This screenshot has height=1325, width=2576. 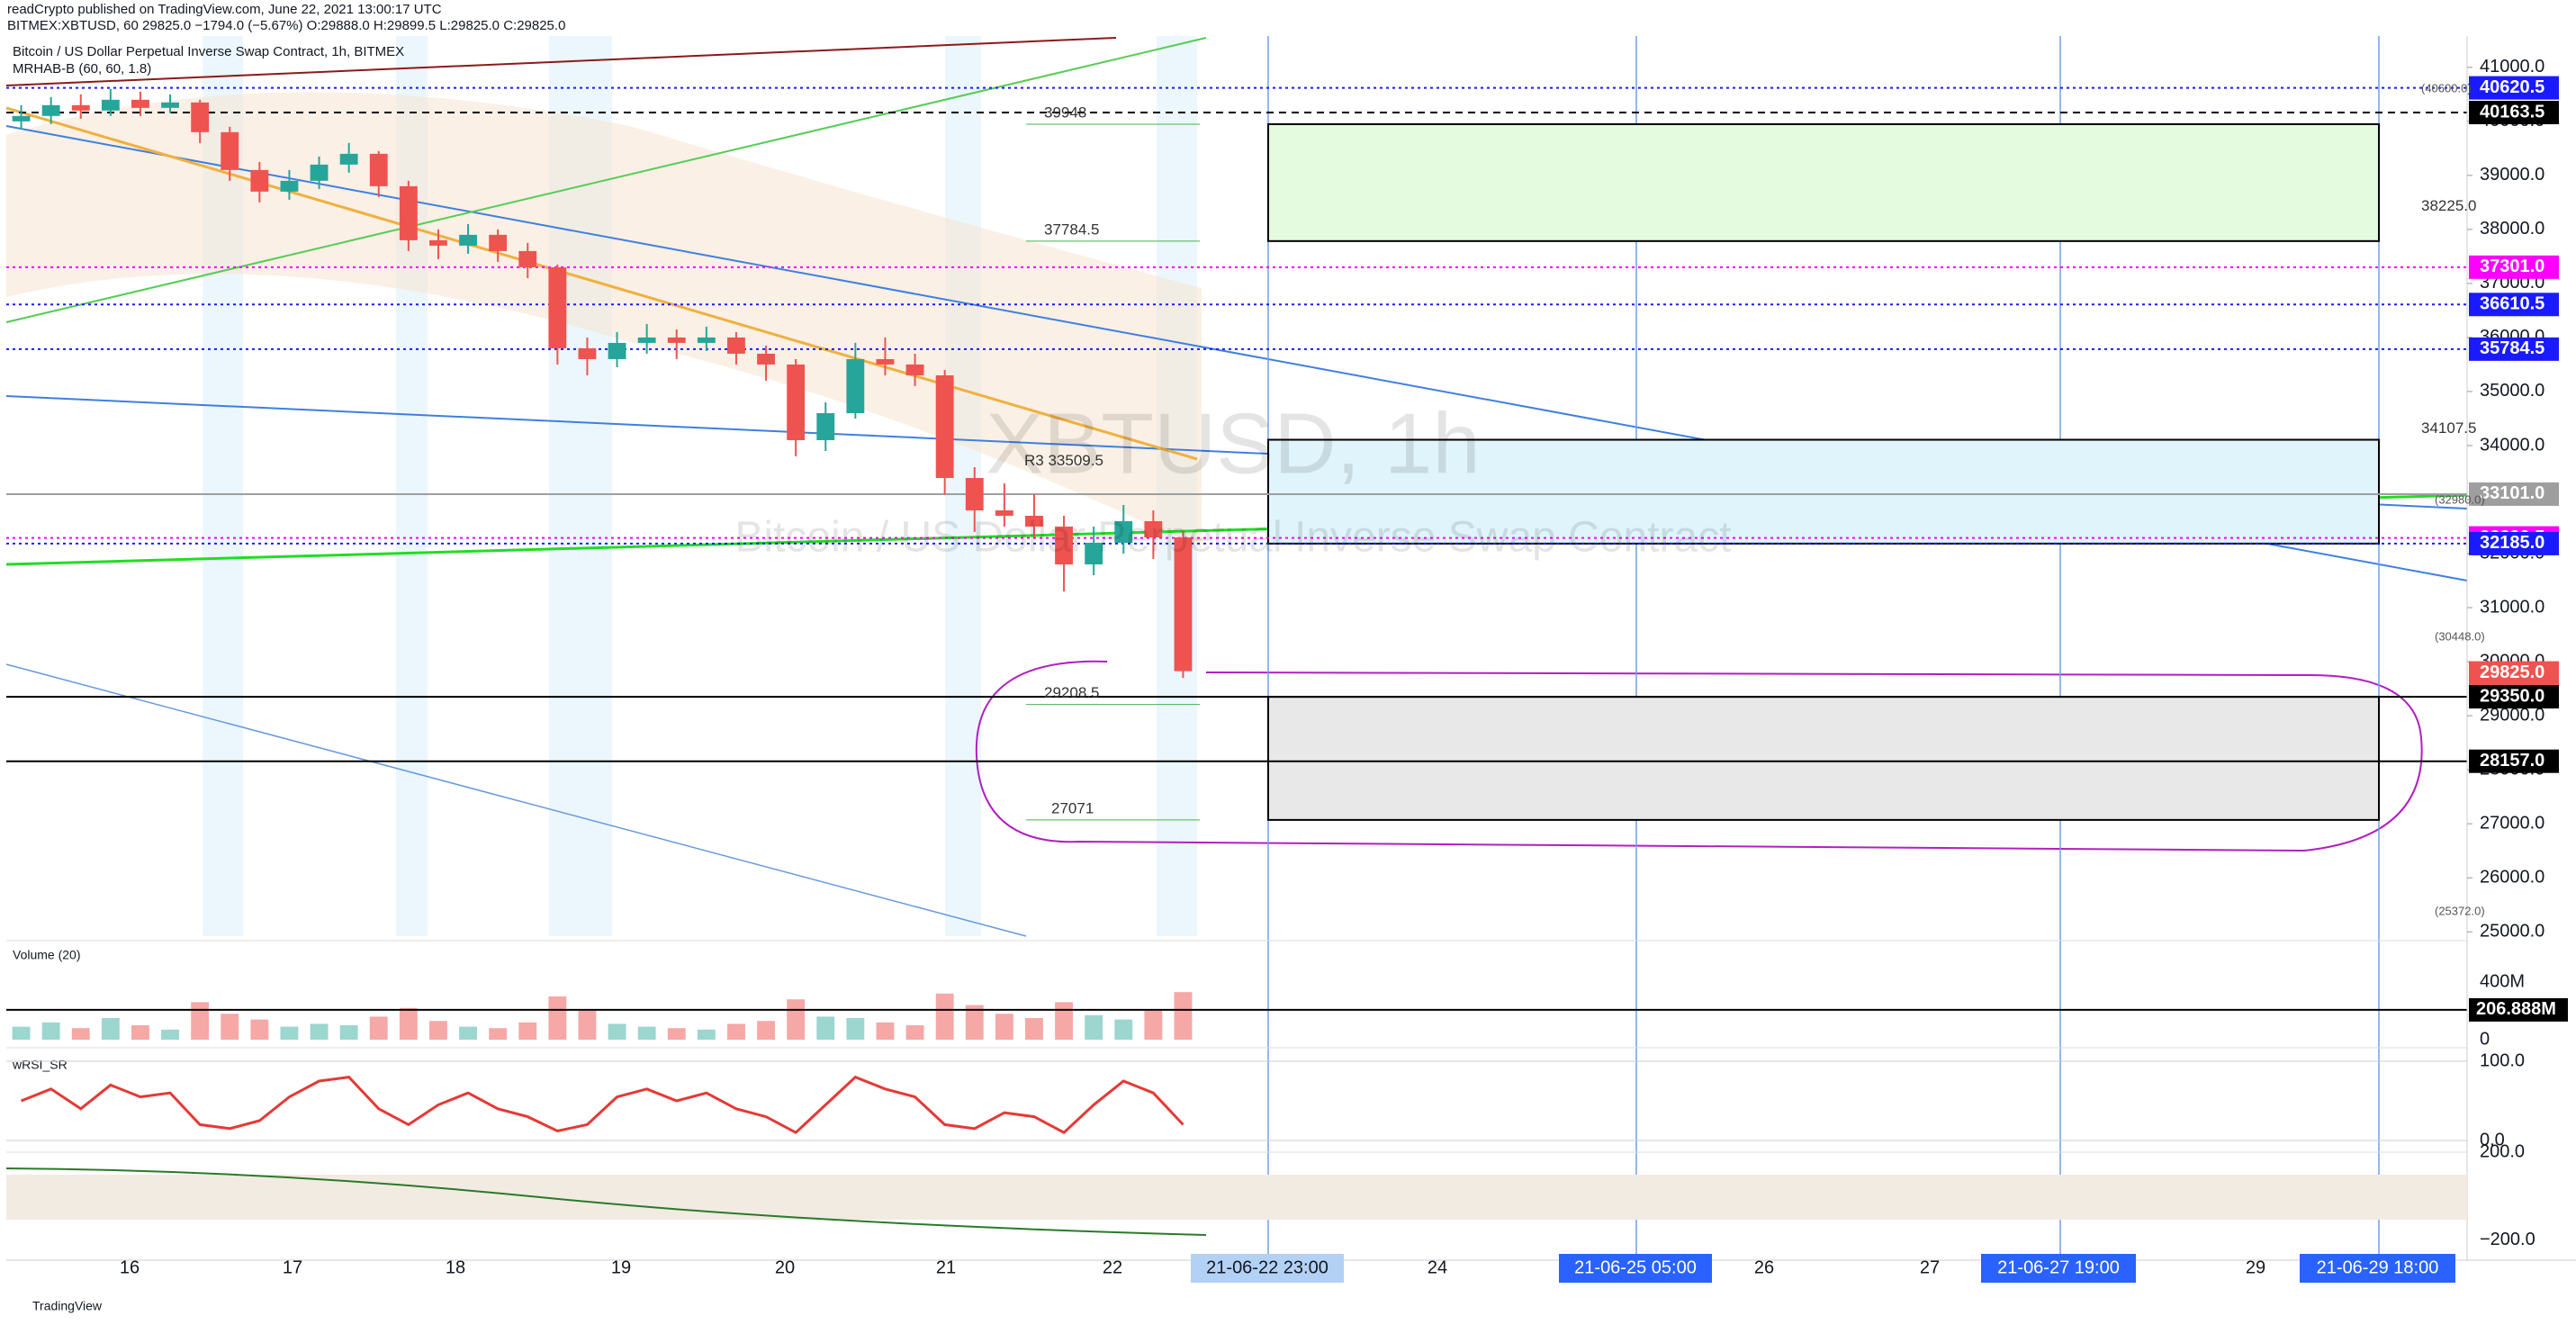 What do you see at coordinates (2502, 981) in the screenshot?
I see `y-tick-label: 400M` at bounding box center [2502, 981].